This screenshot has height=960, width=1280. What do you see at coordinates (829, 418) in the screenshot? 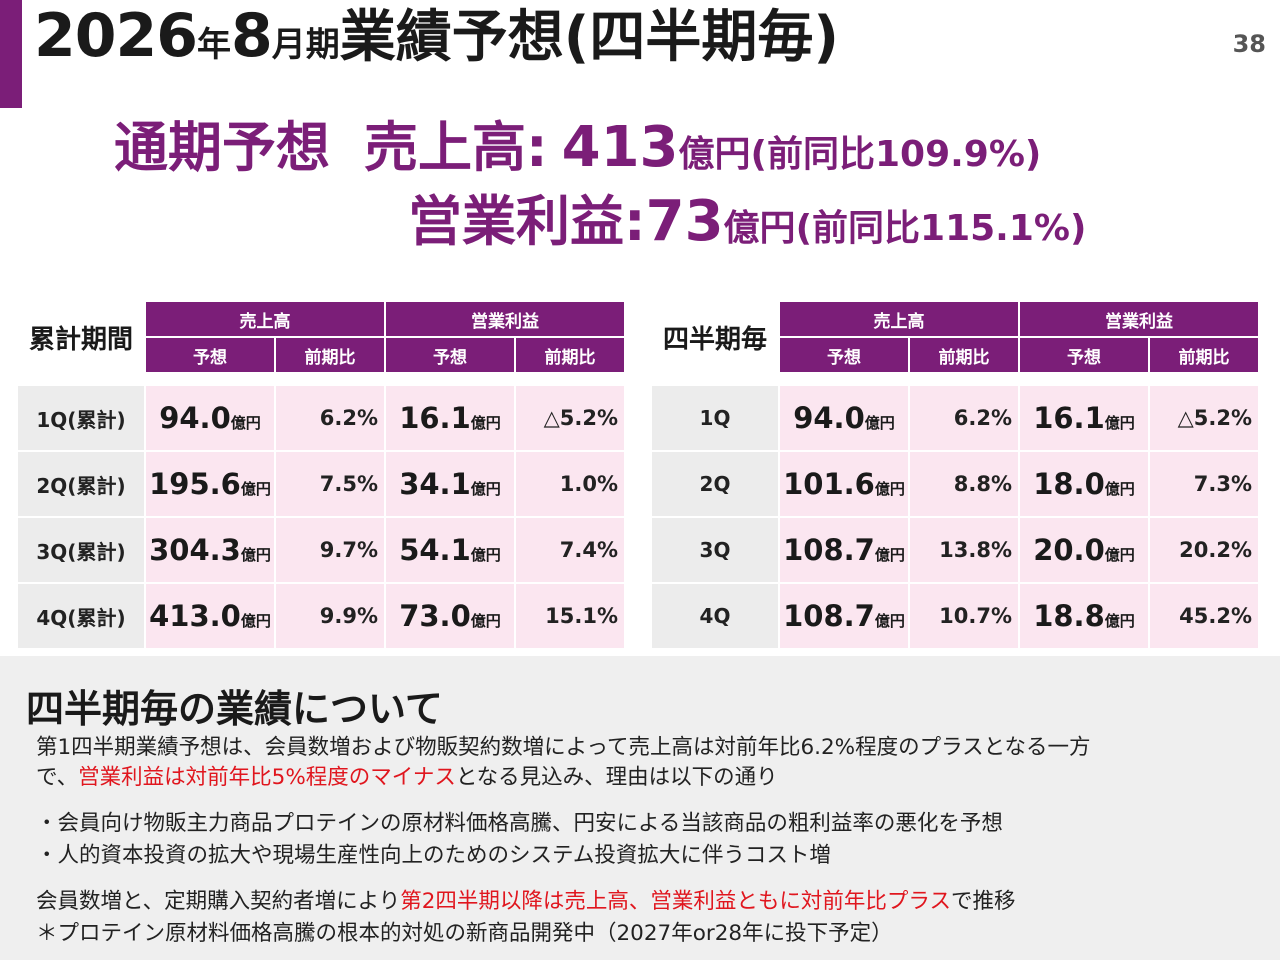
I see `value-number: 94.0` at bounding box center [829, 418].